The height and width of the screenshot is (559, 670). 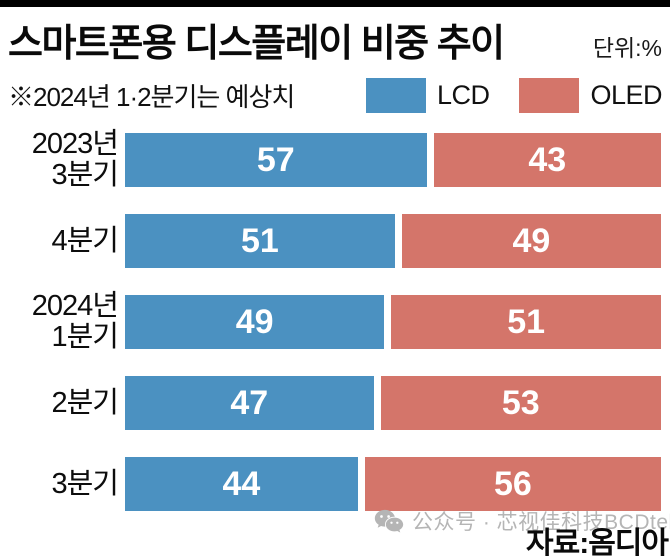 I want to click on lcd-bar-segment: 44, so click(x=241, y=484).